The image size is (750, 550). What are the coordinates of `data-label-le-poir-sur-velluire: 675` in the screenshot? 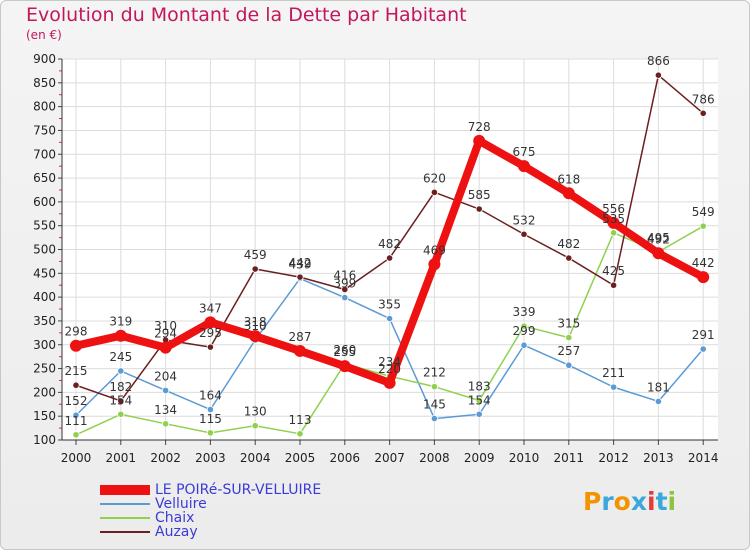 It's located at (524, 152).